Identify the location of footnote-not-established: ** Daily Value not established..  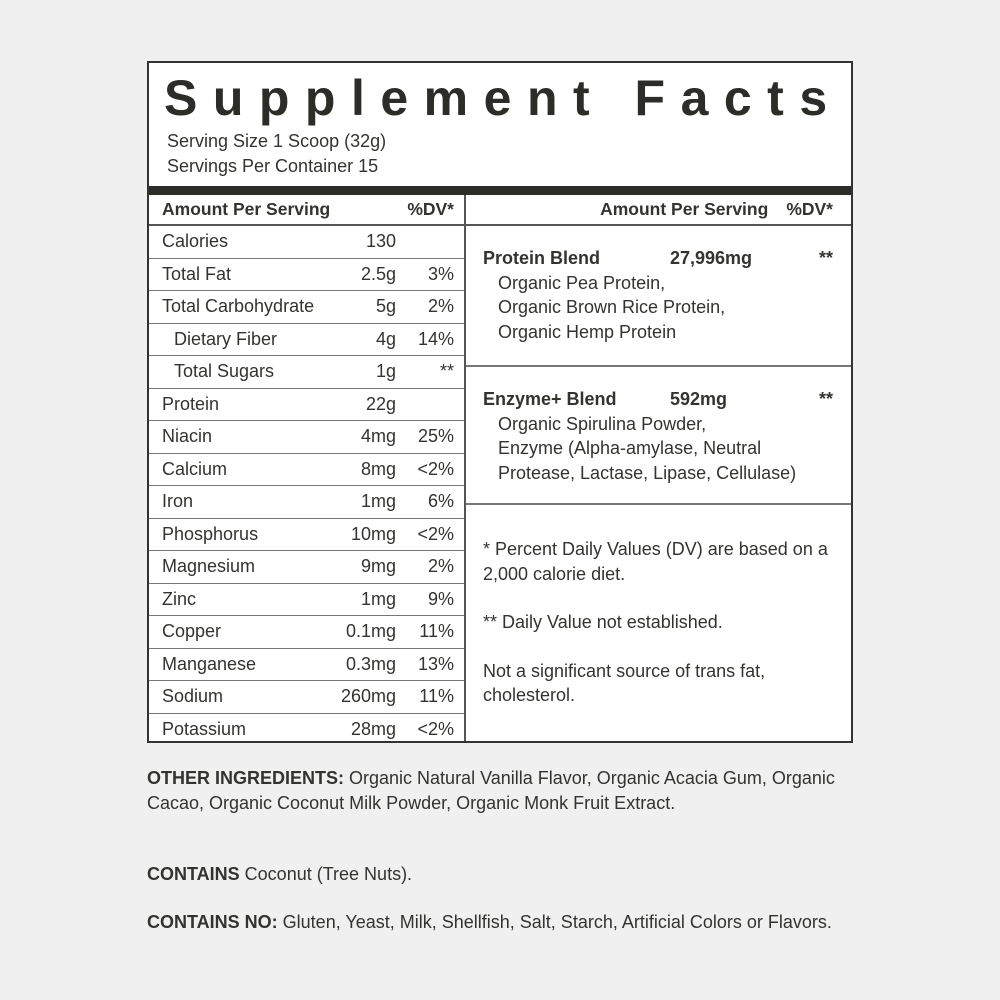
(603, 622).